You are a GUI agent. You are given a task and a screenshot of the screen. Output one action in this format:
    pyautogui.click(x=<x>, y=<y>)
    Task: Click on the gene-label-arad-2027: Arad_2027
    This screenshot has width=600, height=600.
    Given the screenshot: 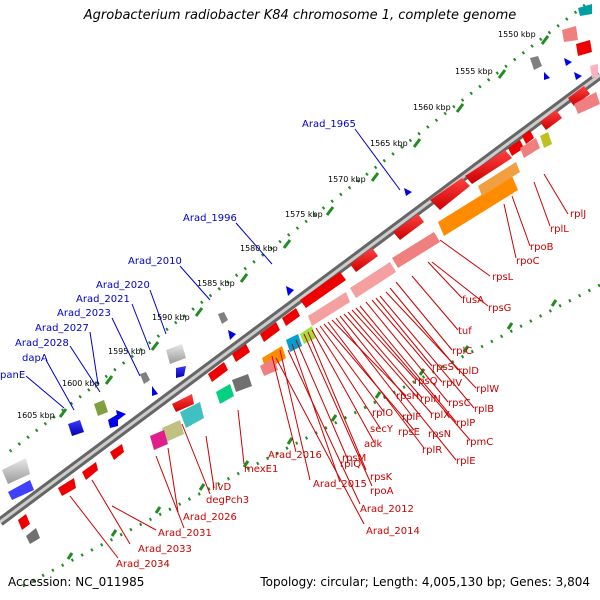 What is the action you would take?
    pyautogui.click(x=62, y=328)
    